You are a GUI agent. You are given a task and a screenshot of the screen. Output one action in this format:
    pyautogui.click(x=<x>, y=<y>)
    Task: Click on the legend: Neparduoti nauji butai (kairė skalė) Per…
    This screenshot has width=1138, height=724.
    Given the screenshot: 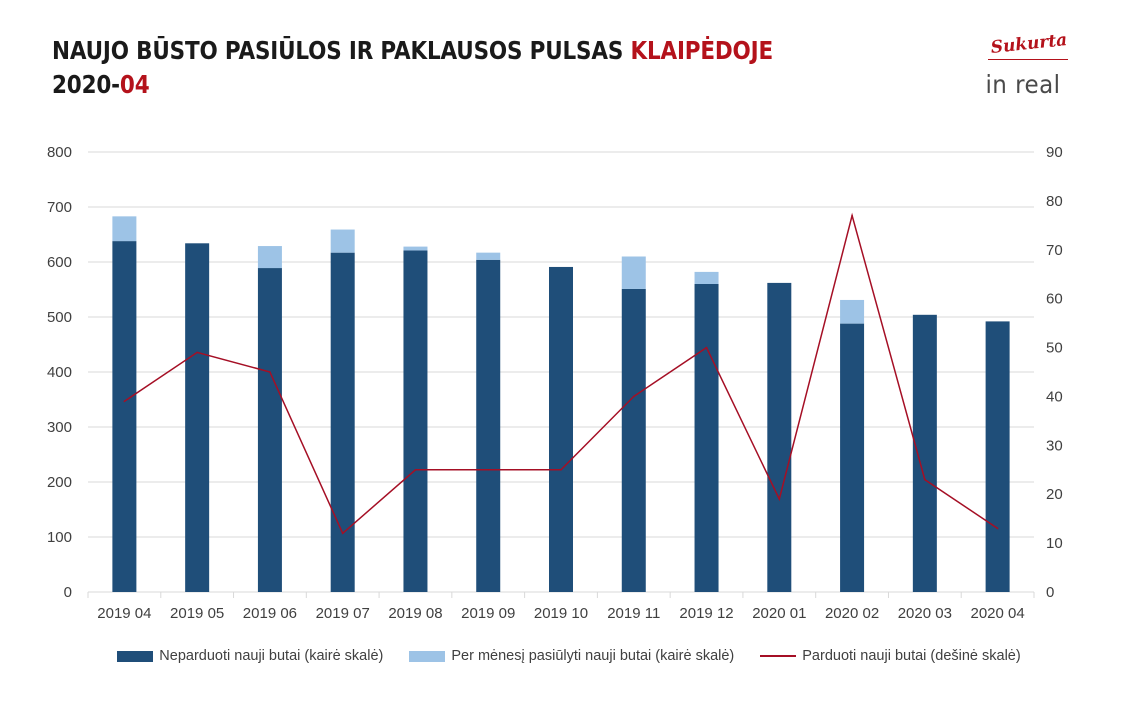 What is the action you would take?
    pyautogui.click(x=569, y=656)
    